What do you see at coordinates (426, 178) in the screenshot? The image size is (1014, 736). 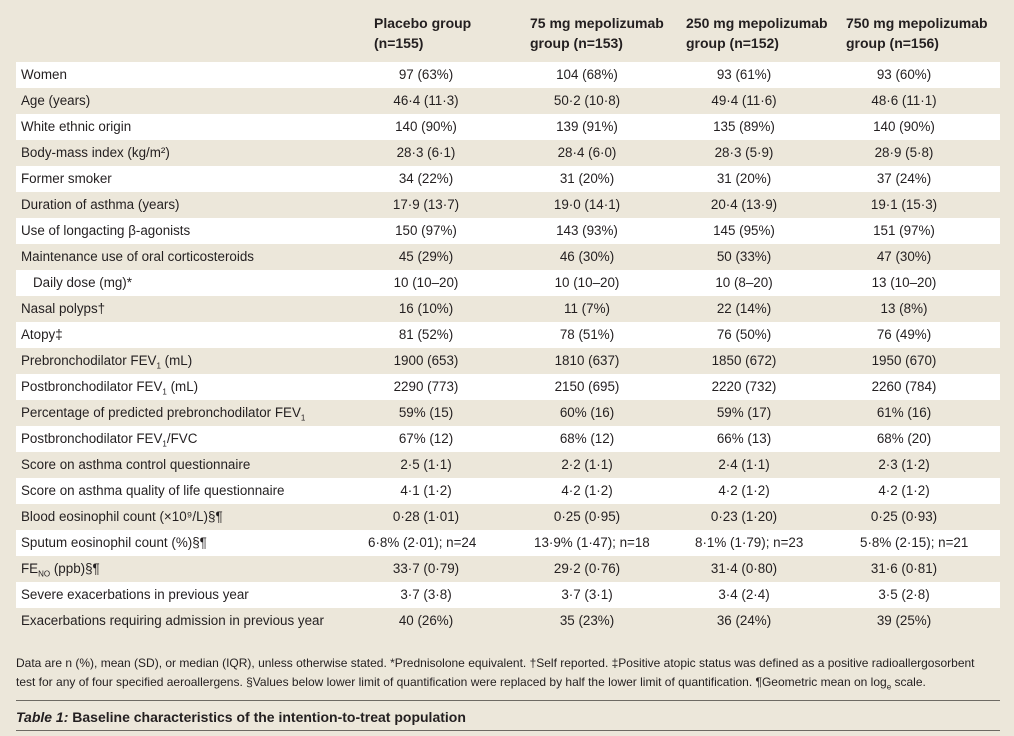 I see `cell-value: 34 (22%)` at bounding box center [426, 178].